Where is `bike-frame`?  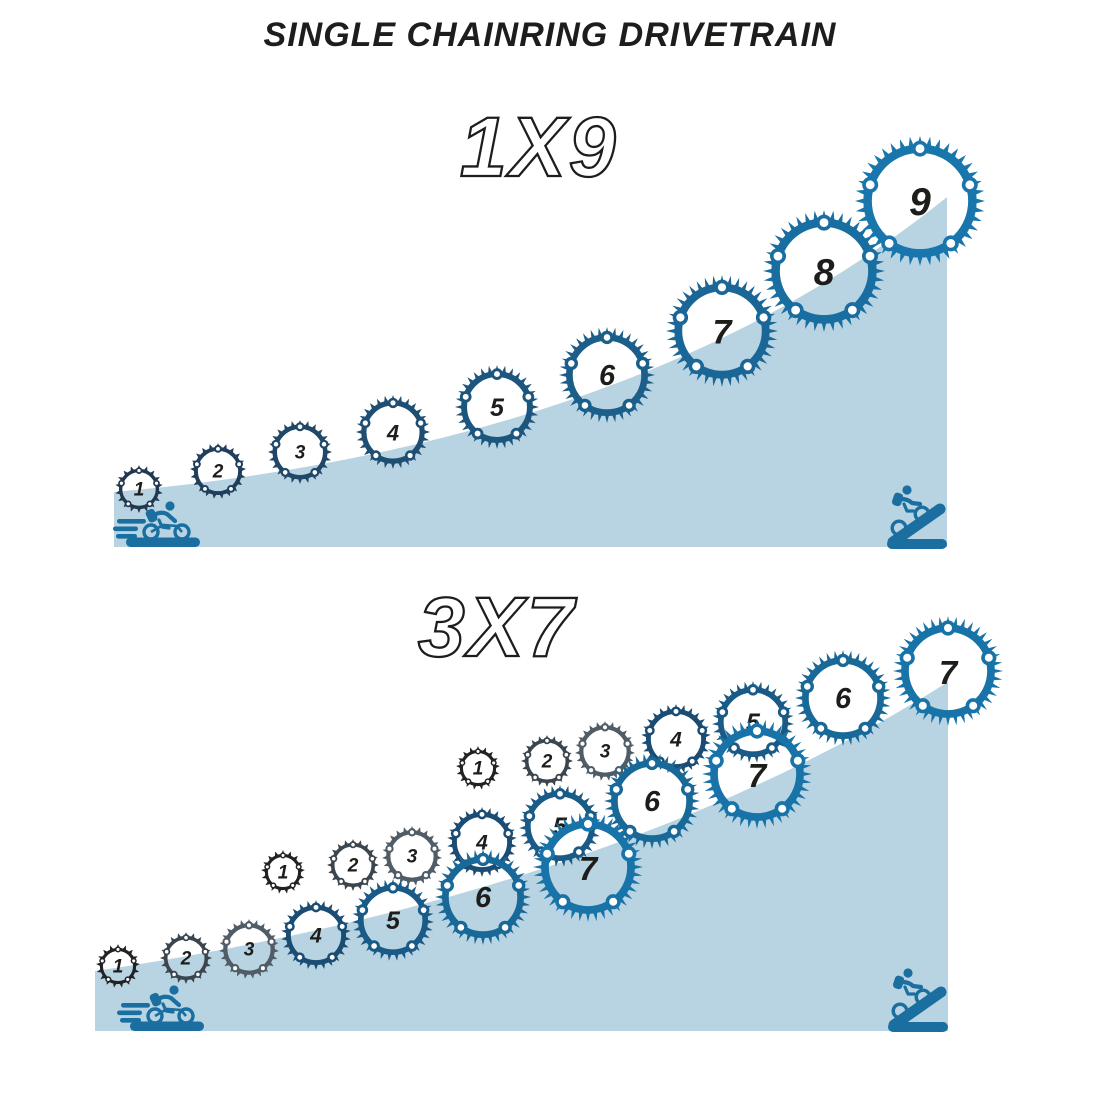 bike-frame is located at coordinates (166, 528).